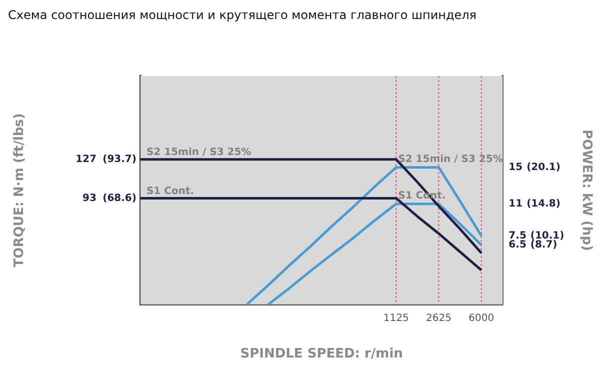  What do you see at coordinates (586, 190) in the screenshot?
I see `y2-axis-title: POWER: kW (hp)` at bounding box center [586, 190].